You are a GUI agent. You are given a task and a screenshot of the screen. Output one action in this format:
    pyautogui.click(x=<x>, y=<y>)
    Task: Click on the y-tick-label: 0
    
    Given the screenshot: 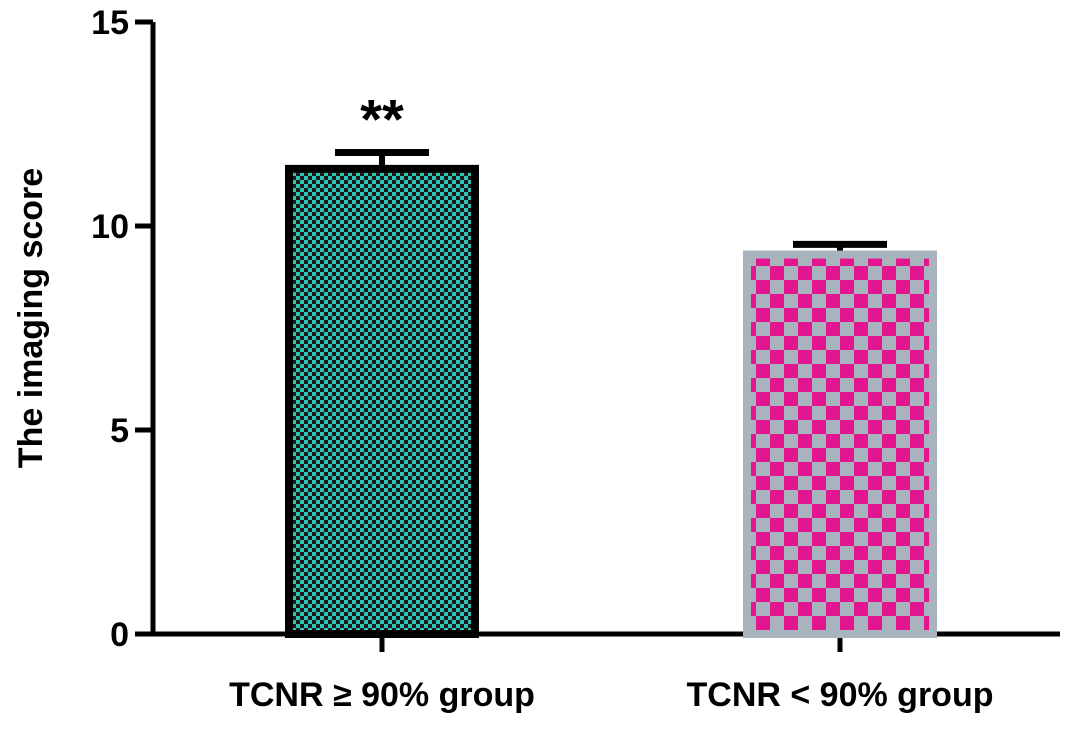 What is the action you would take?
    pyautogui.click(x=119, y=635)
    